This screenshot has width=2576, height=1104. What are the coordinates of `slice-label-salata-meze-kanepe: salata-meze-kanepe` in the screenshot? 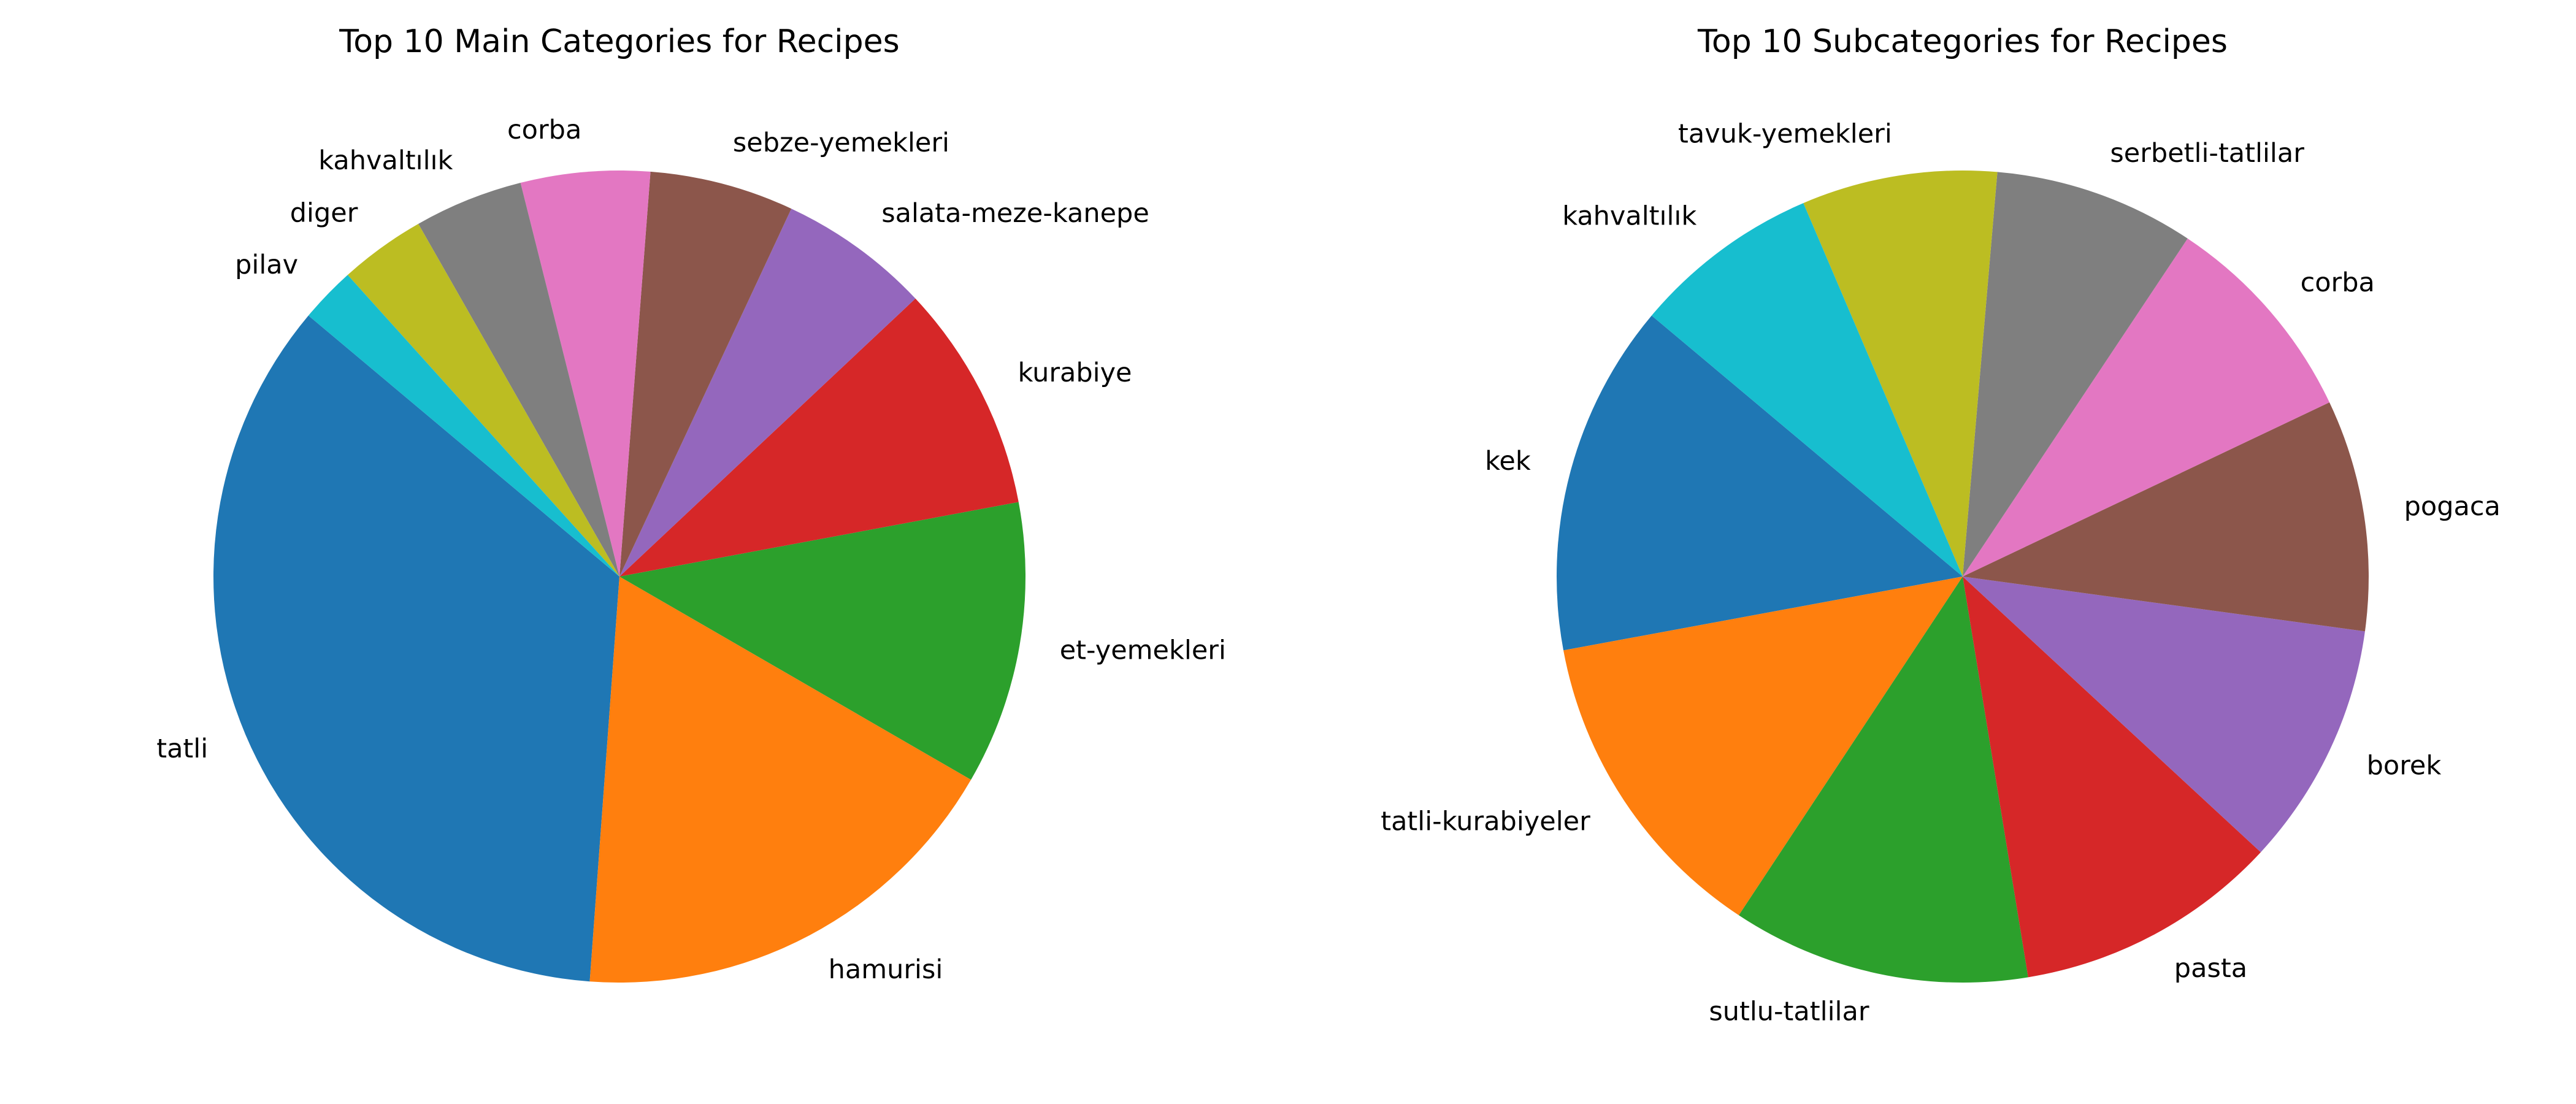 It's located at (1015, 213).